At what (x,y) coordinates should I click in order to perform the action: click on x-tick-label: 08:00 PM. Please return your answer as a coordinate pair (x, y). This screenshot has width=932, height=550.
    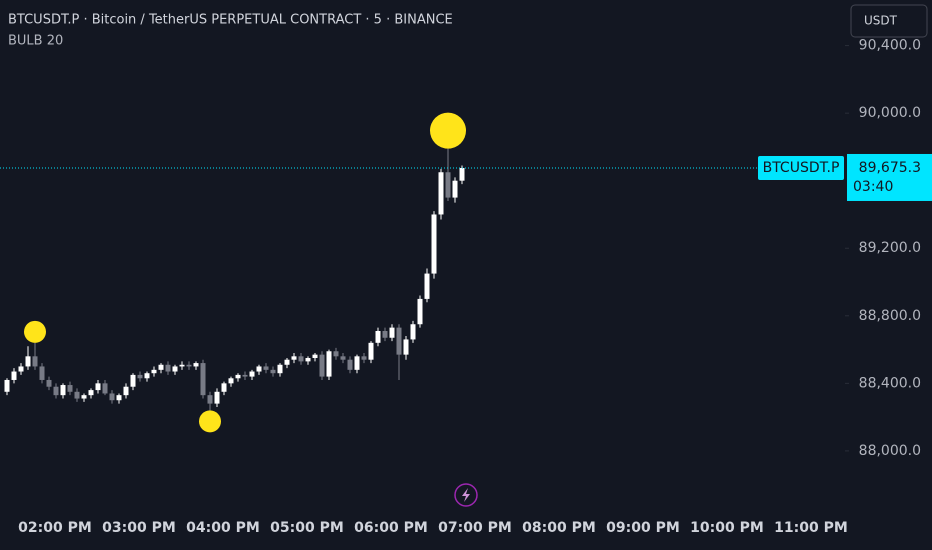
    Looking at the image, I should click on (559, 528).